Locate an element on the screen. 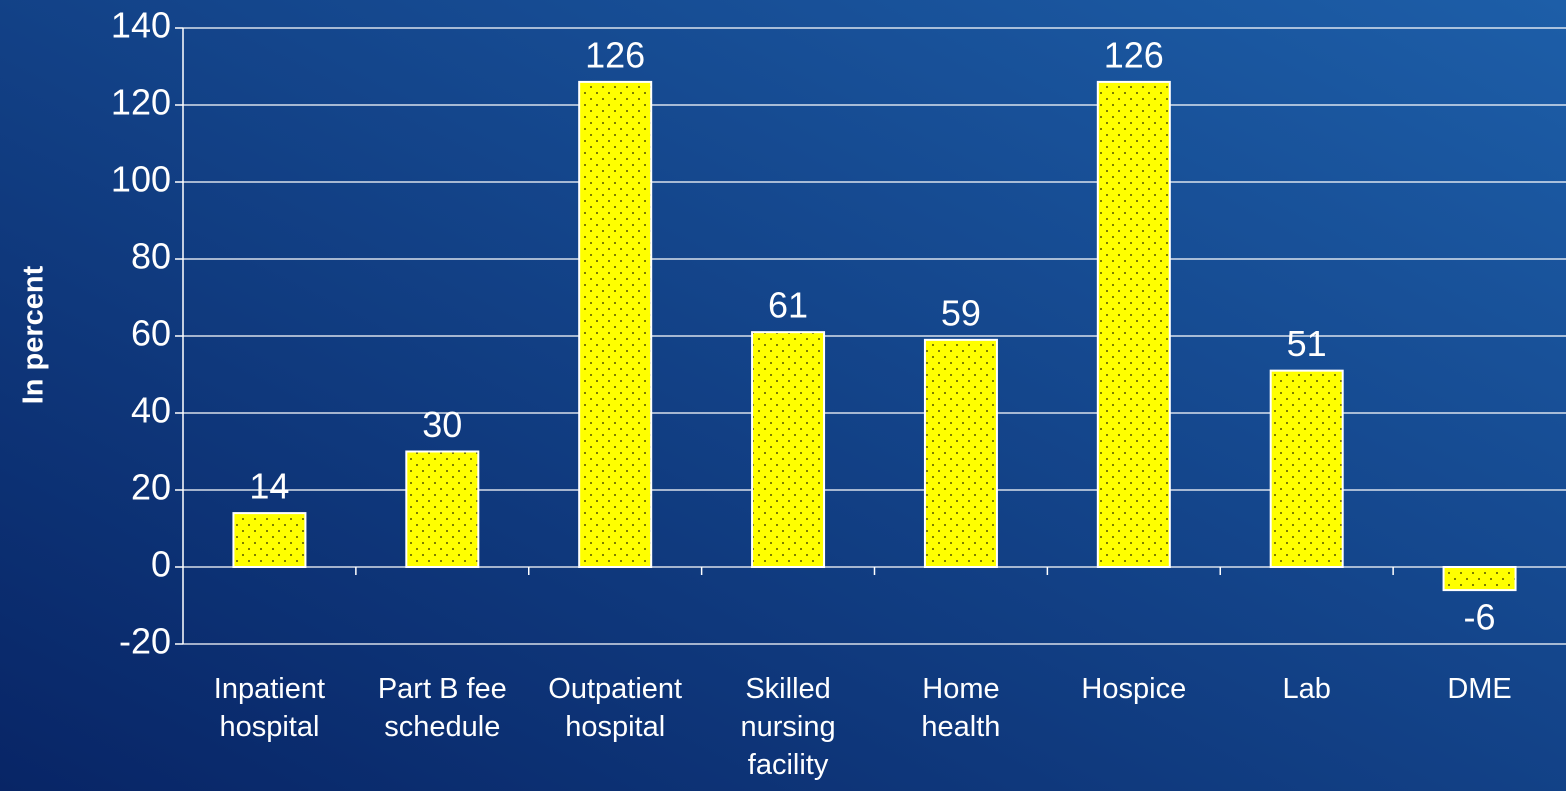 The width and height of the screenshot is (1566, 791). data-label: -6 is located at coordinates (1480, 617).